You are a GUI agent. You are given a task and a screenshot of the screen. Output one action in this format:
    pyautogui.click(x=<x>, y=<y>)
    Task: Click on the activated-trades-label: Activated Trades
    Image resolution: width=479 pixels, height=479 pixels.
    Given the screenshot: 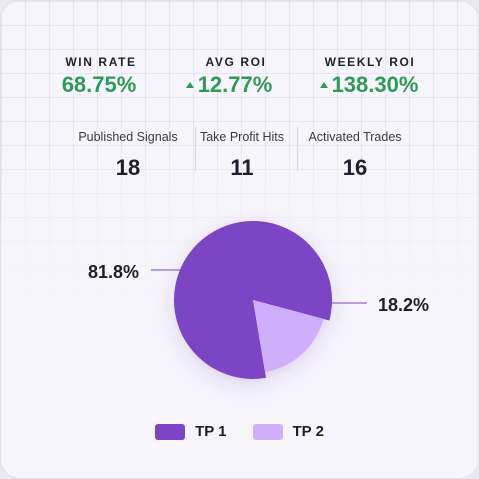 What is the action you would take?
    pyautogui.click(x=355, y=137)
    